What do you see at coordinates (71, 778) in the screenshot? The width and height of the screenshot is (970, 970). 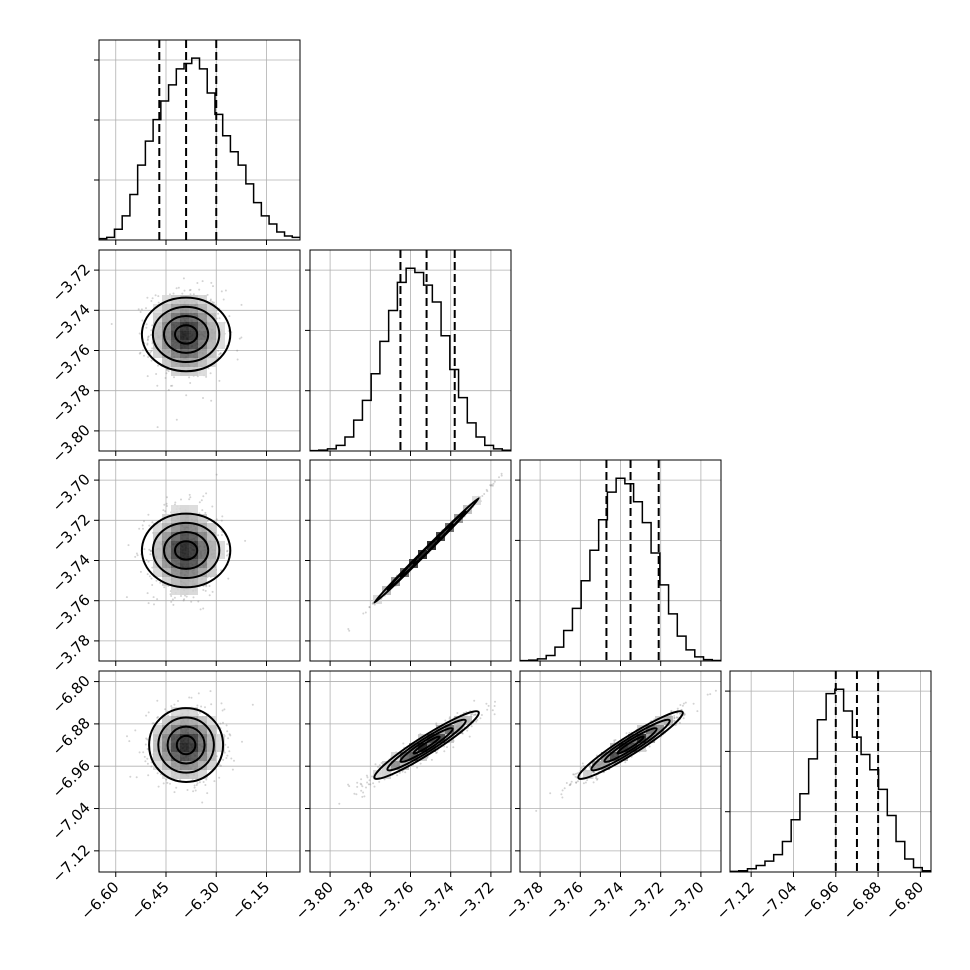 I see `y-tick-label-3-2: −6.96` at bounding box center [71, 778].